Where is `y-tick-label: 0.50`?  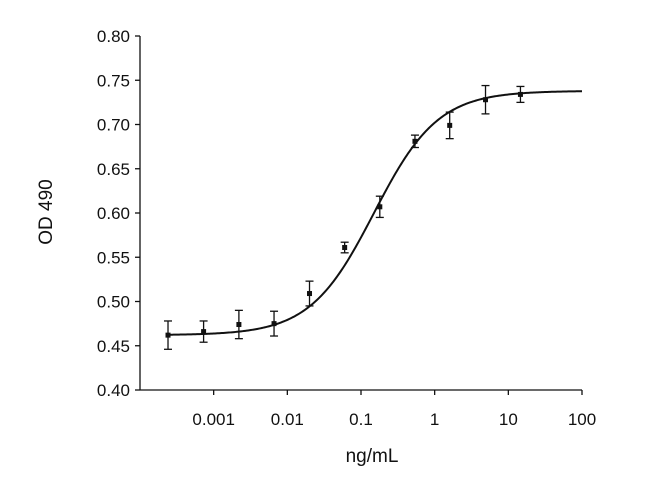
y-tick-label: 0.50 is located at coordinates (113, 302).